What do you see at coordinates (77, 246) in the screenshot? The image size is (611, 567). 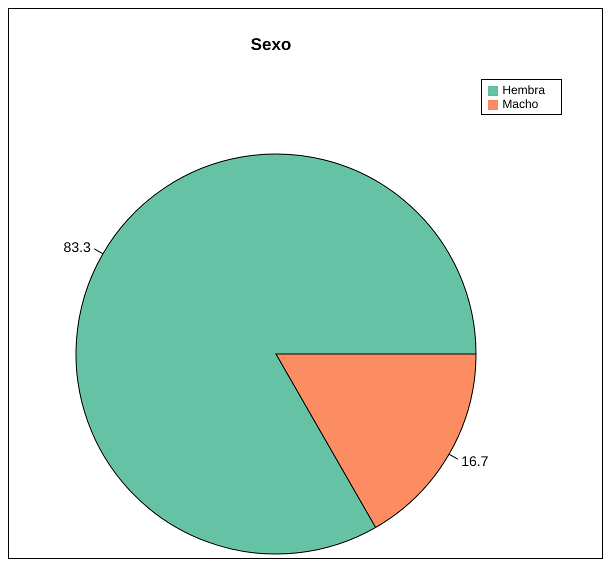 I see `data-label: 83.3` at bounding box center [77, 246].